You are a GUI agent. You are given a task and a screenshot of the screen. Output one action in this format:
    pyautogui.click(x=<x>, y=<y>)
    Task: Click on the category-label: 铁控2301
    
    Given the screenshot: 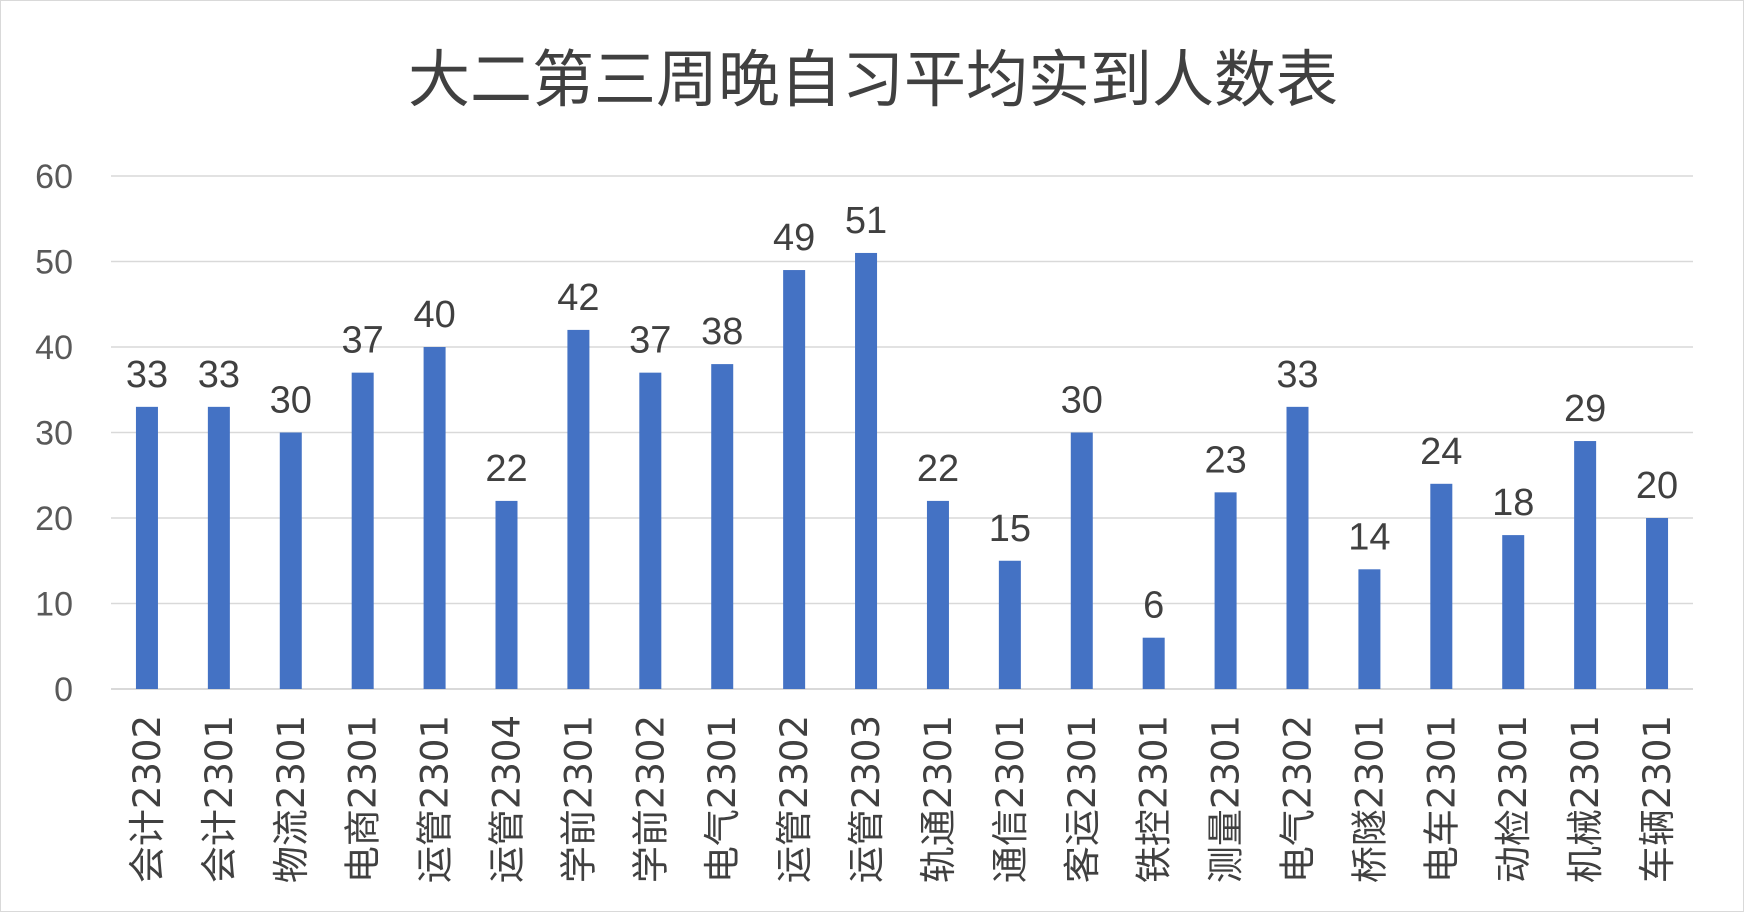 What is the action you would take?
    pyautogui.click(x=1154, y=799)
    